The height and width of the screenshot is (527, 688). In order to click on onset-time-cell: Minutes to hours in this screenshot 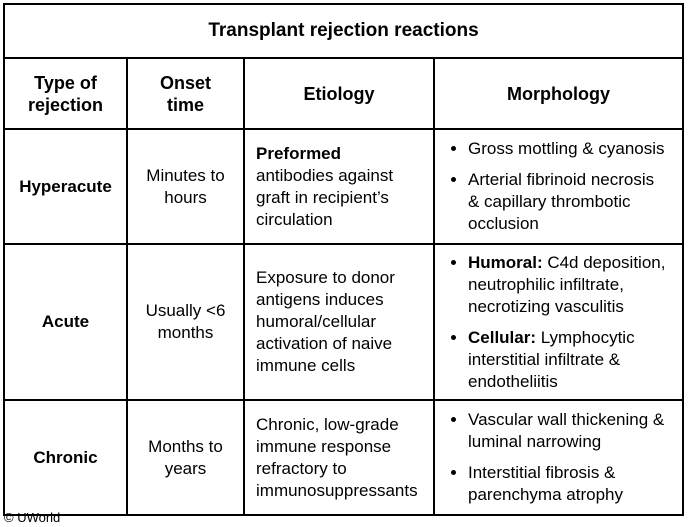, I will do `click(185, 186)`.